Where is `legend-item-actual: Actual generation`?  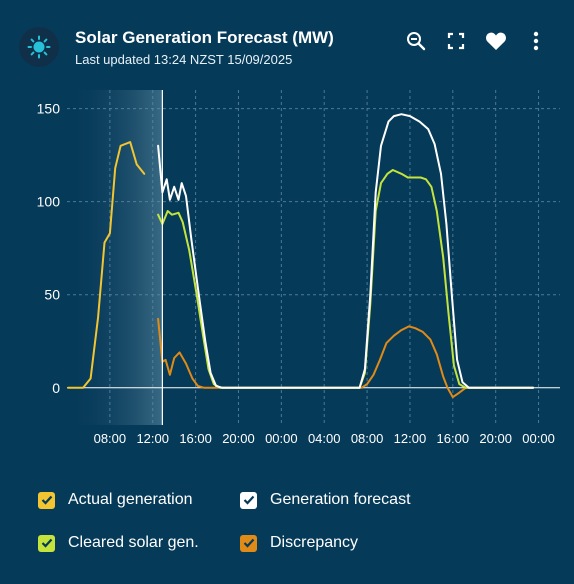
legend-item-actual: Actual generation is located at coordinates (115, 500).